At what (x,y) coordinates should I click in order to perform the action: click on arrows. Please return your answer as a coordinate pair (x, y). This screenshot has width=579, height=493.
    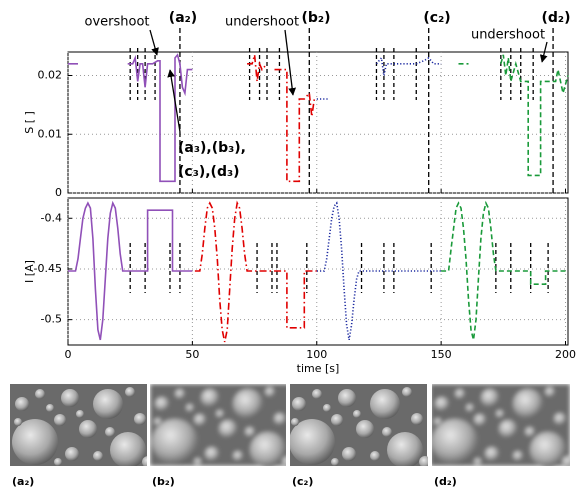
    Looking at the image, I should click on (348, 81).